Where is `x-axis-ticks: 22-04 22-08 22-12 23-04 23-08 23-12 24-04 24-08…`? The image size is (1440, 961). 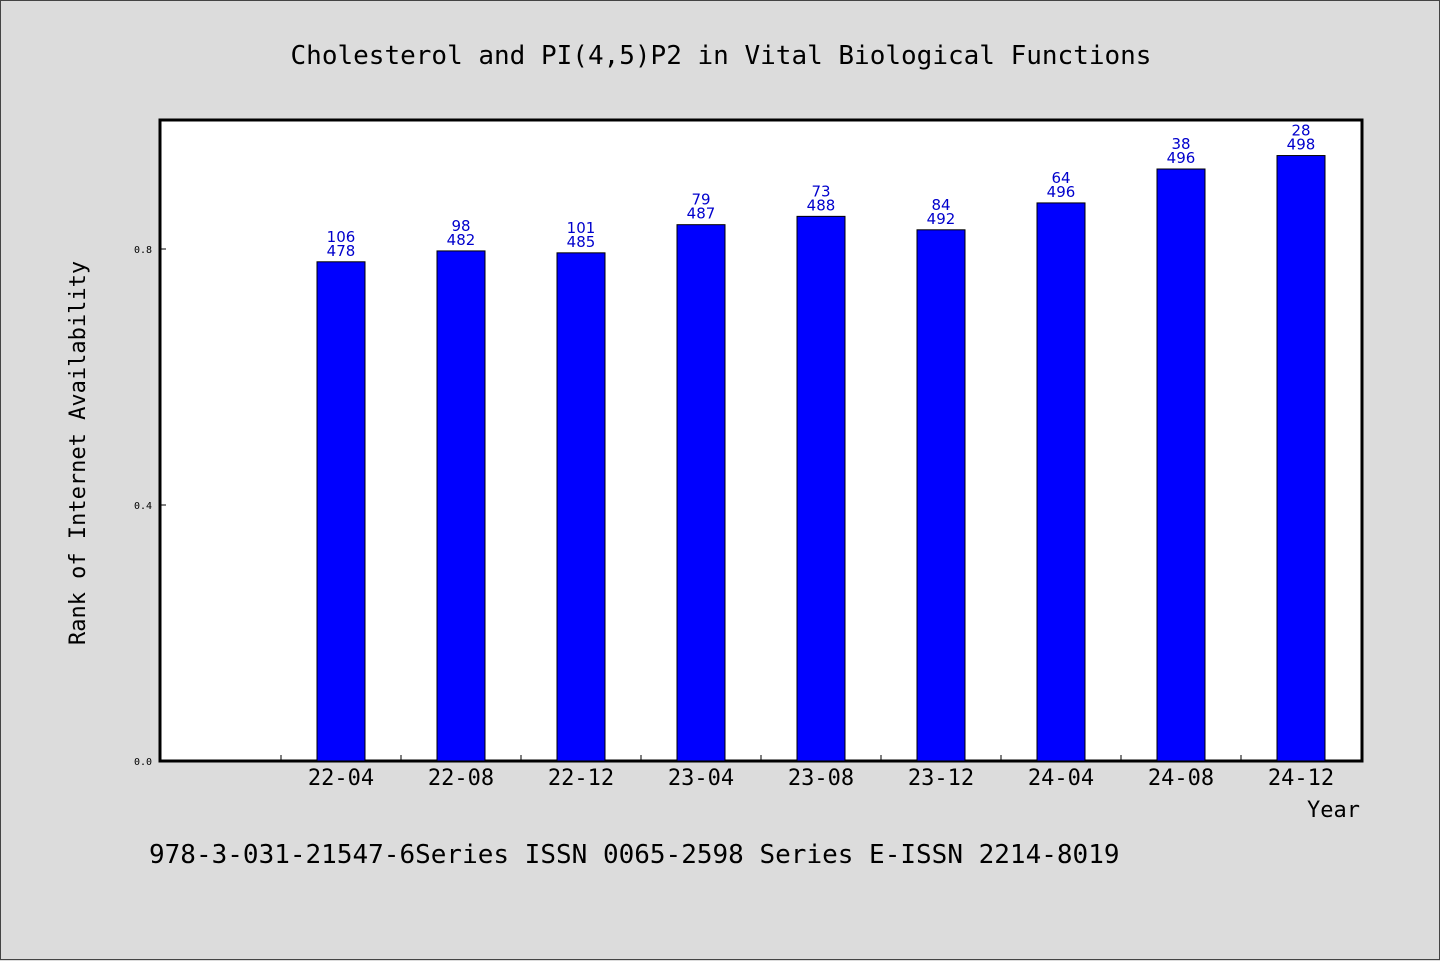
x-axis-ticks: 22-04 22-08 22-12 23-04 23-08 23-12 24-04 24-08… is located at coordinates (821, 773).